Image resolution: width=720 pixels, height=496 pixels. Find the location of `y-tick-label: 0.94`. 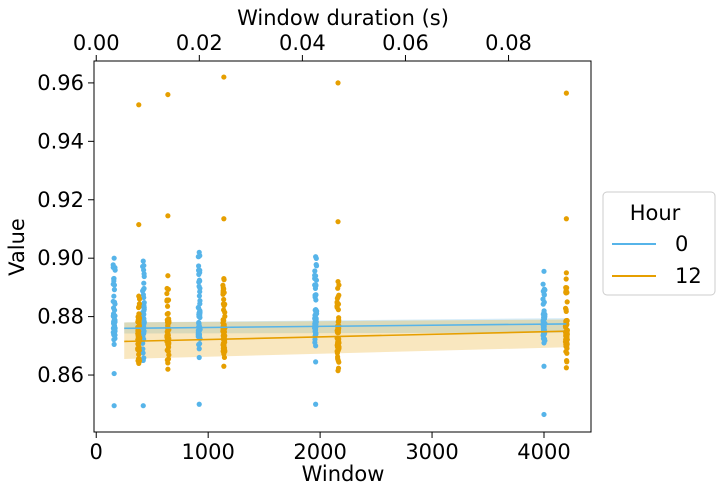

y-tick-label: 0.94 is located at coordinates (60, 141).